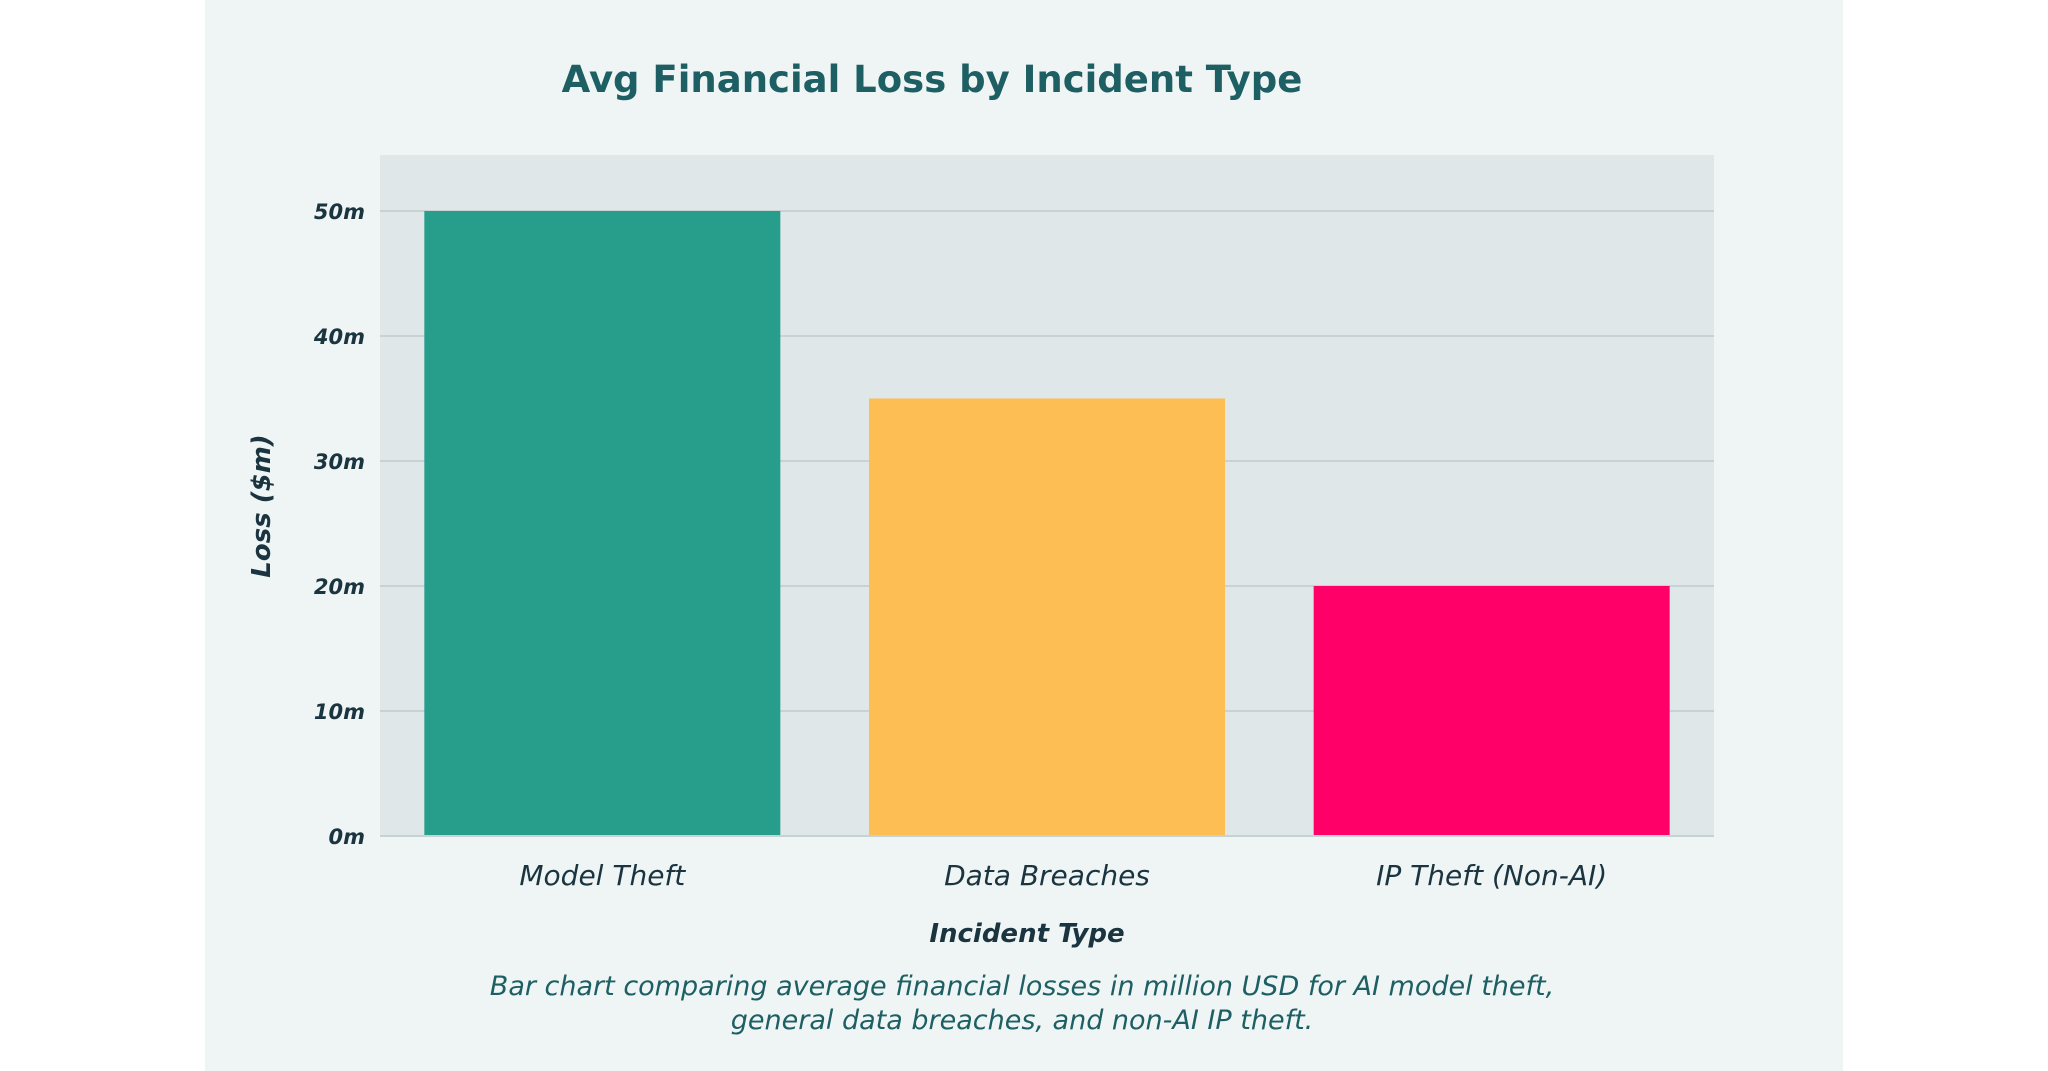 The width and height of the screenshot is (2048, 1071). Describe the element at coordinates (932, 79) in the screenshot. I see `chart-title: Avg Financial Loss by Incident Type` at that location.